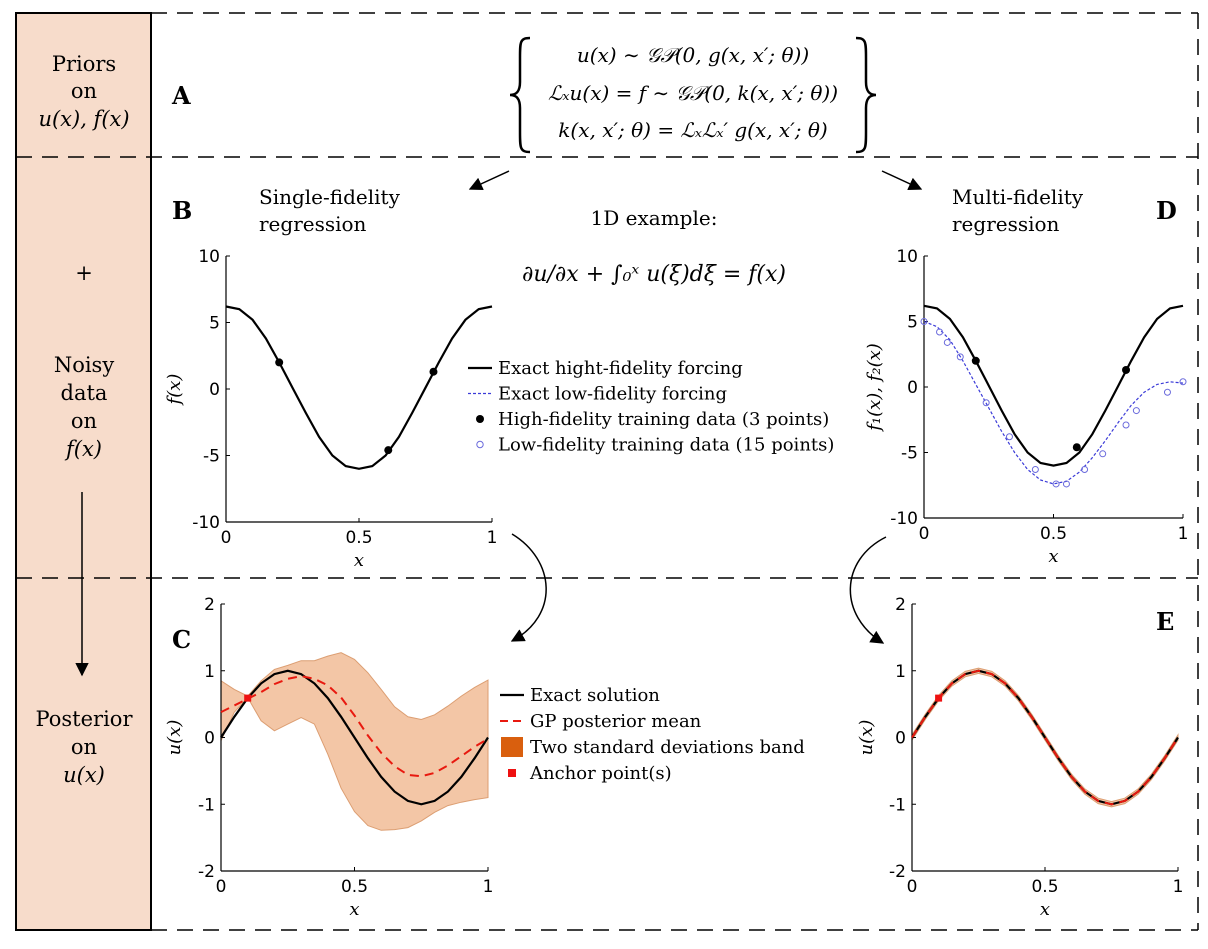 Image resolution: width=1208 pixels, height=949 pixels. What do you see at coordinates (512, 773) in the screenshot?
I see `legend-anchor-swatch` at bounding box center [512, 773].